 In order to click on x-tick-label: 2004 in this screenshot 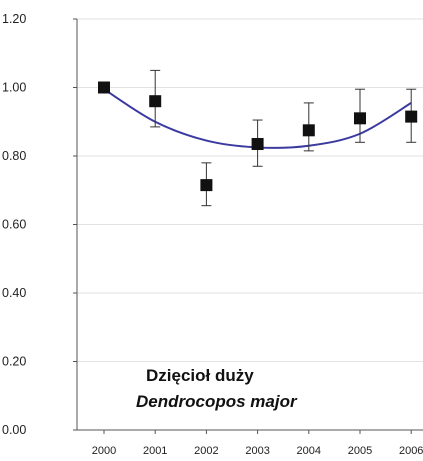, I will do `click(309, 451)`.